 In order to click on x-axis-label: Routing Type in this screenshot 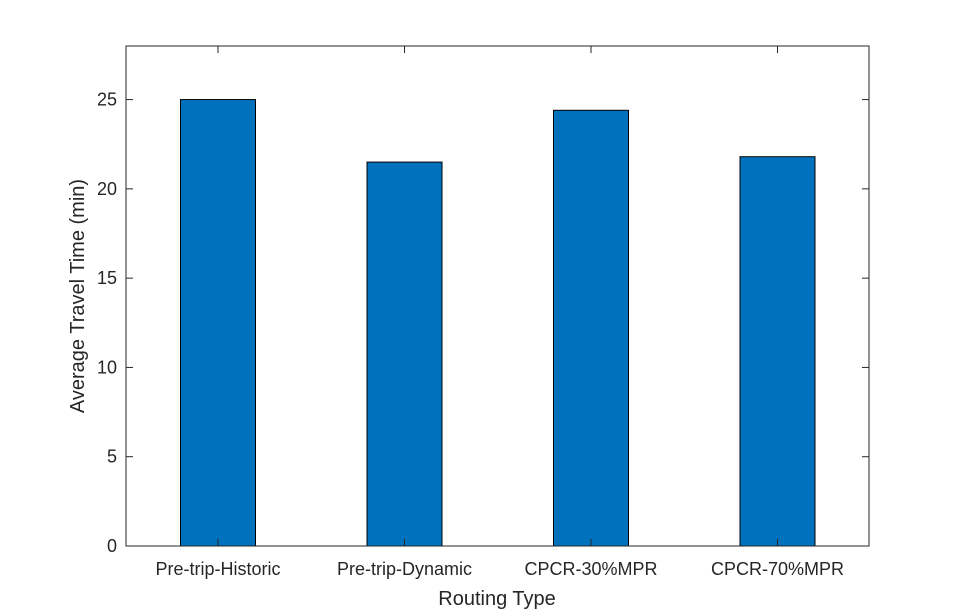, I will do `click(497, 599)`.